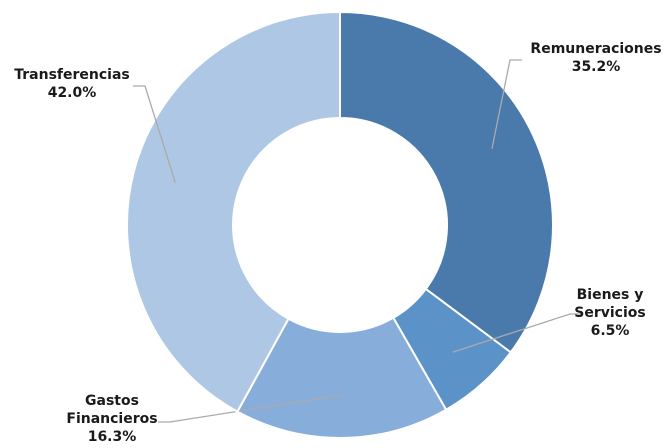 The image size is (668, 448). What do you see at coordinates (610, 331) in the screenshot?
I see `value-label: 6.5%` at bounding box center [610, 331].